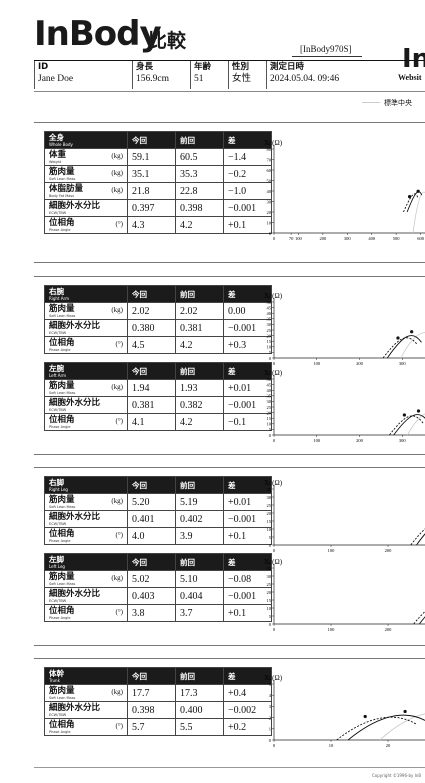 The image size is (425, 783). I want to click on info-age-label: 年齢, so click(203, 67).